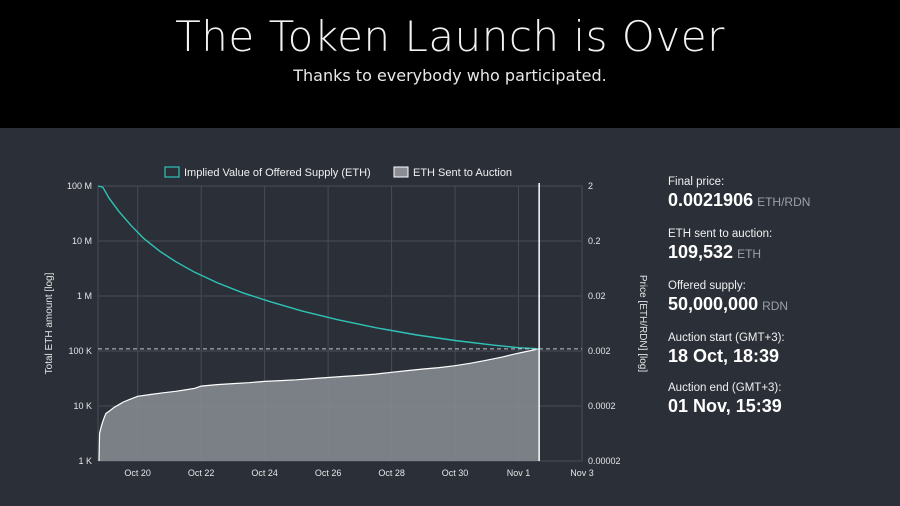  Describe the element at coordinates (450, 36) in the screenshot. I see `page-title: The Token Launch is Over` at that location.